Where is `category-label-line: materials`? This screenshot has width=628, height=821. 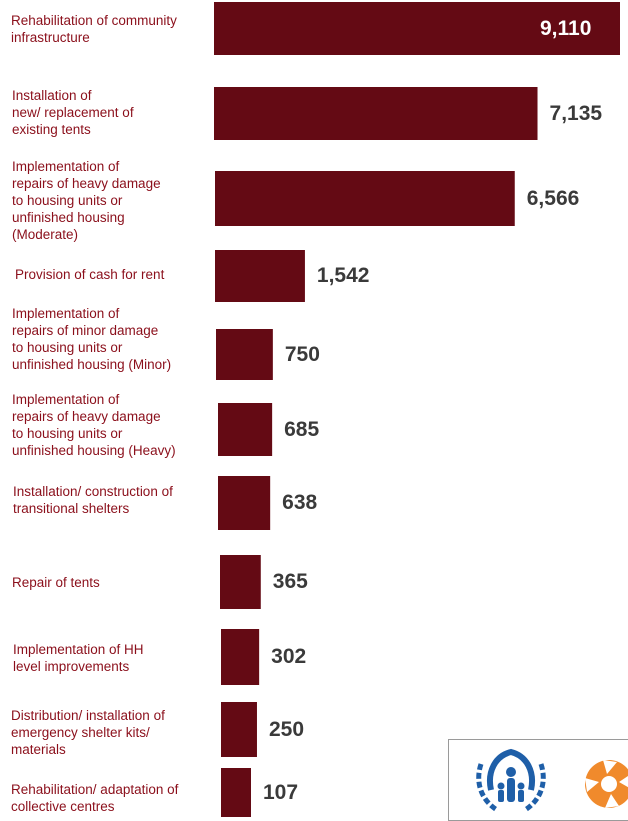
category-label-line: materials is located at coordinates (38, 749).